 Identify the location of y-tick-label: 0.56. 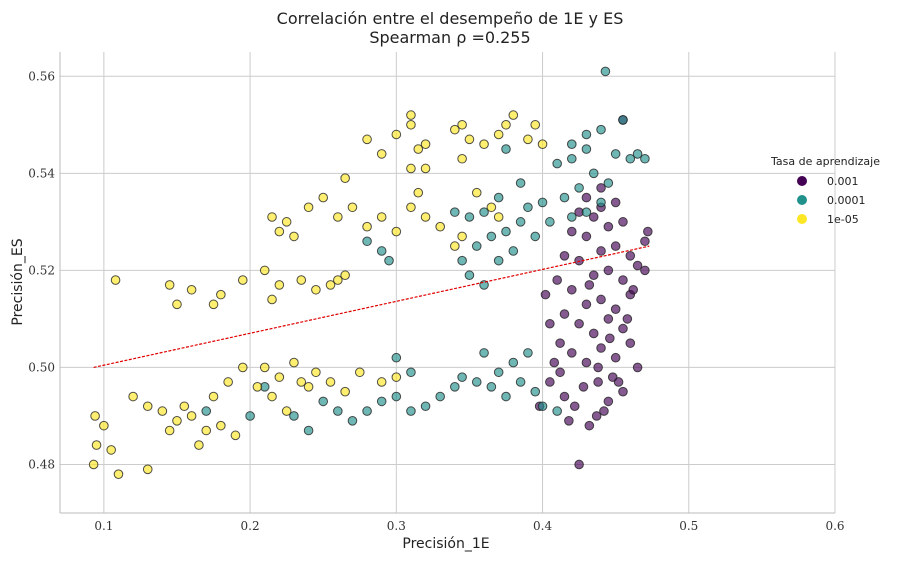
(41, 76).